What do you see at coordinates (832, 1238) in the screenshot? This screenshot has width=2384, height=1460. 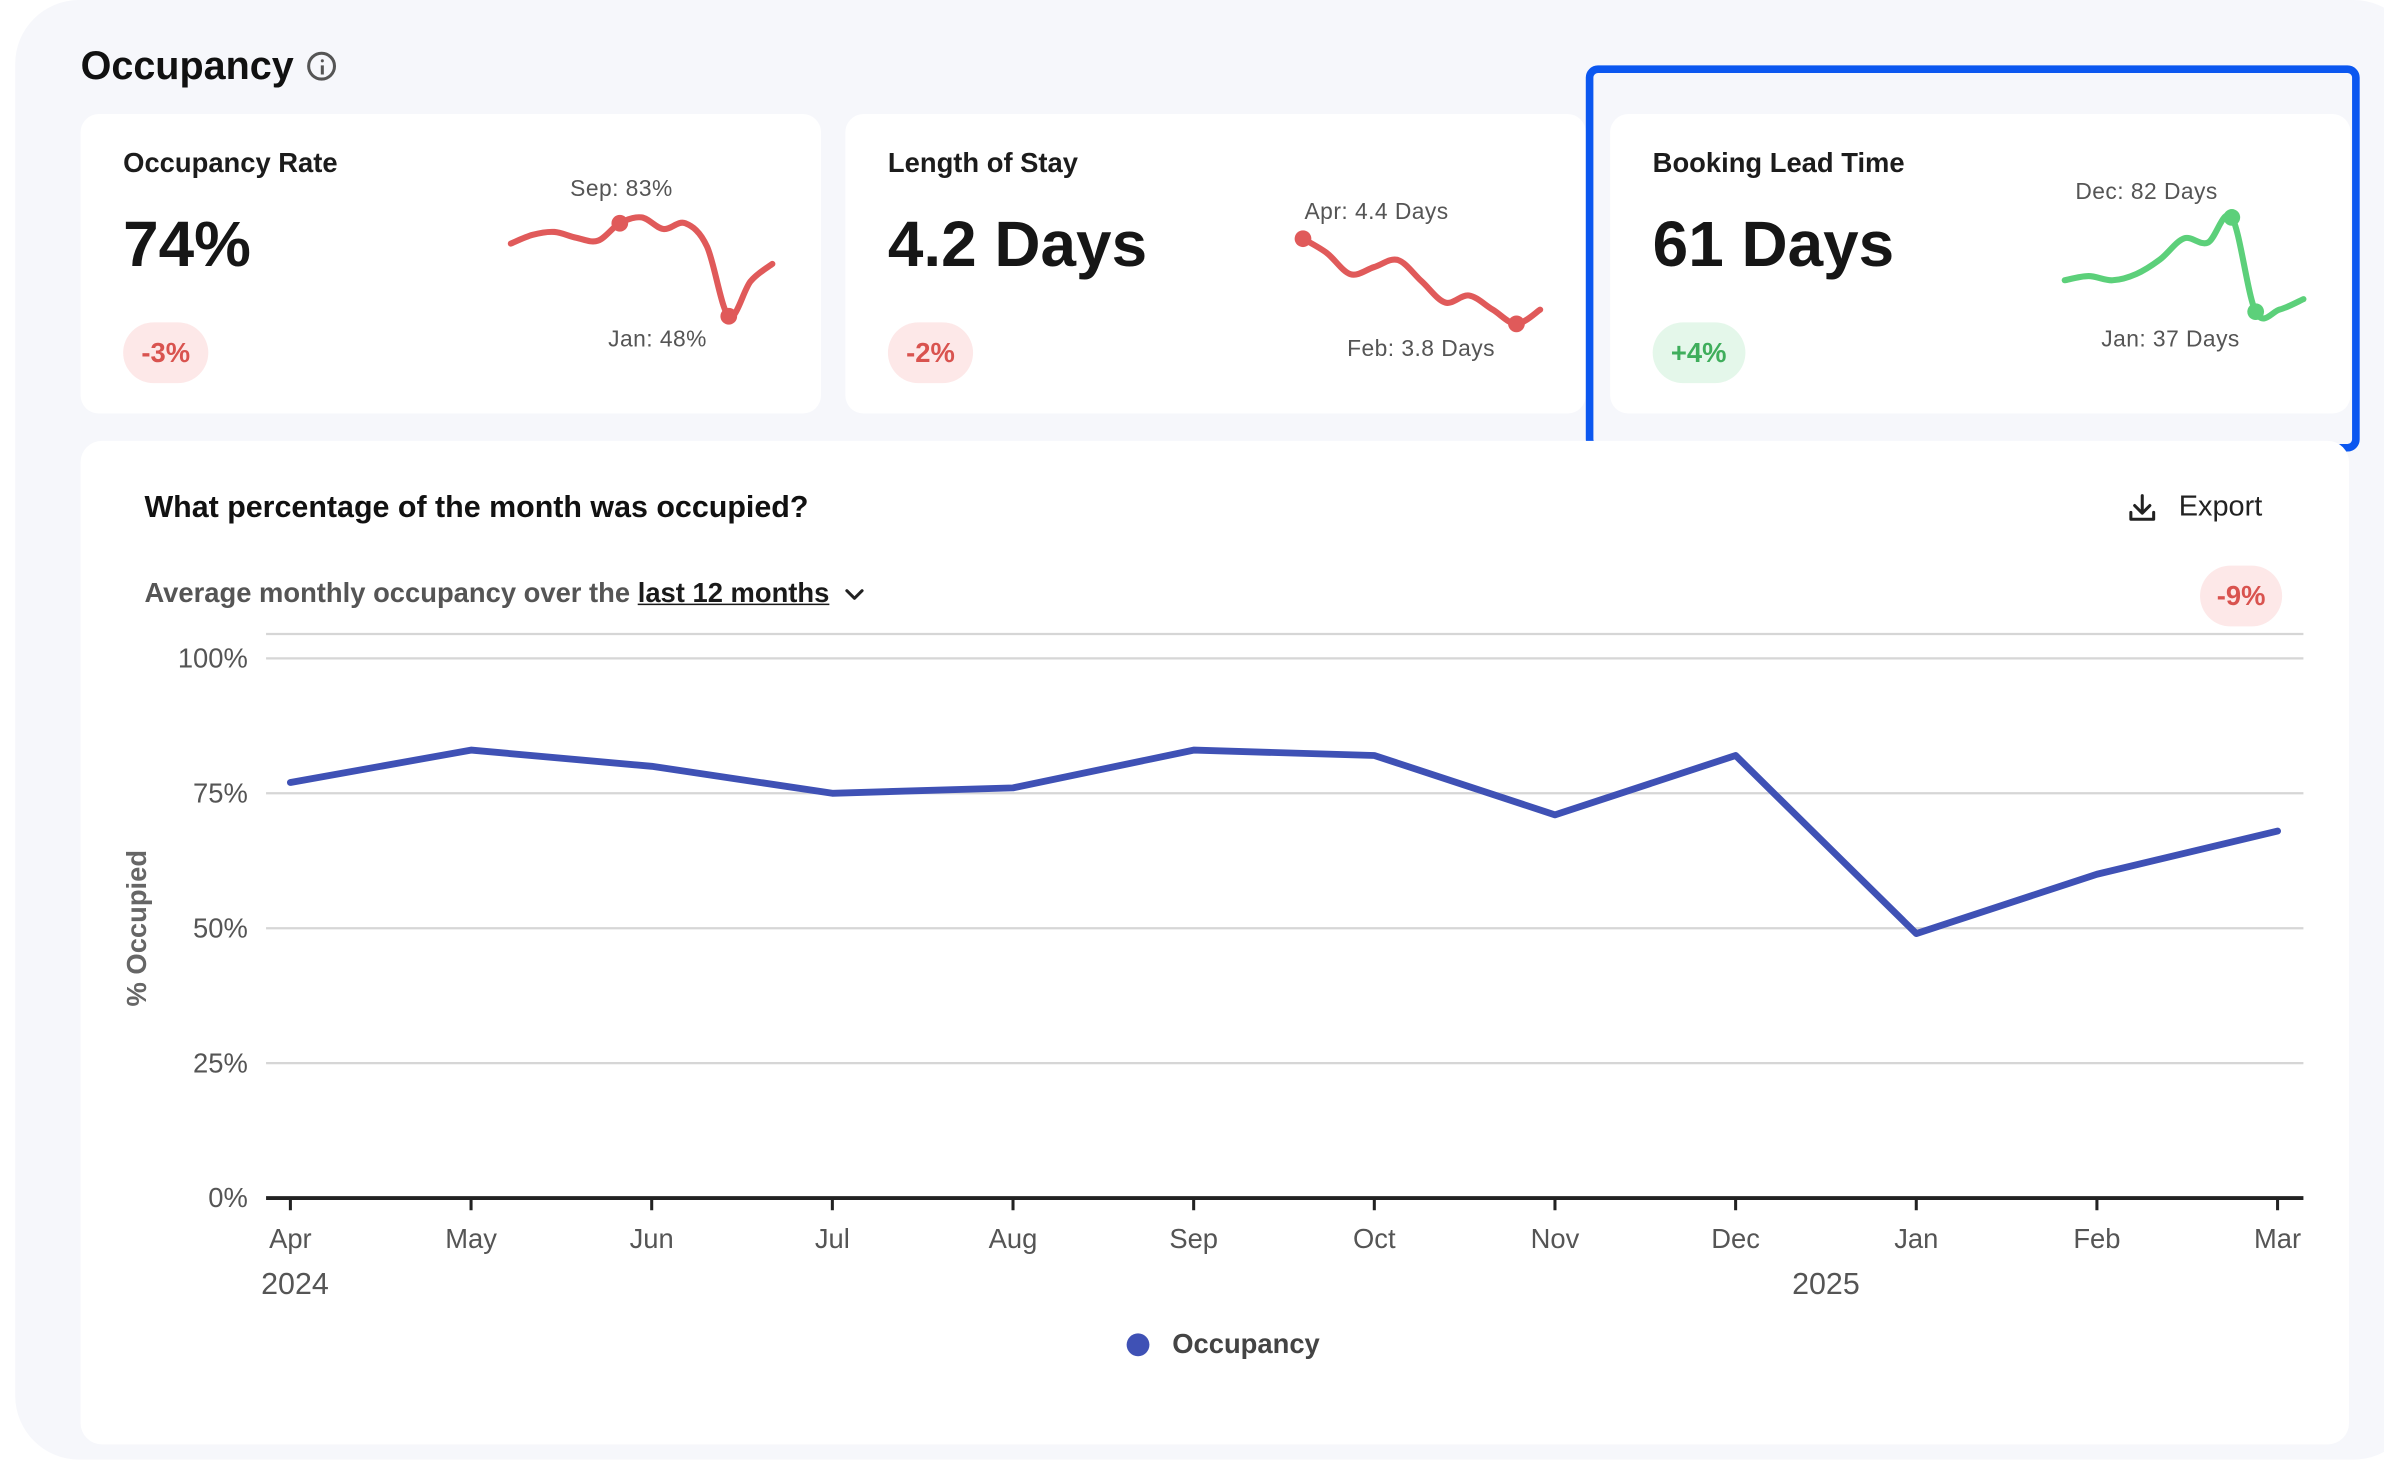 I see `x-tick-label: Jul` at bounding box center [832, 1238].